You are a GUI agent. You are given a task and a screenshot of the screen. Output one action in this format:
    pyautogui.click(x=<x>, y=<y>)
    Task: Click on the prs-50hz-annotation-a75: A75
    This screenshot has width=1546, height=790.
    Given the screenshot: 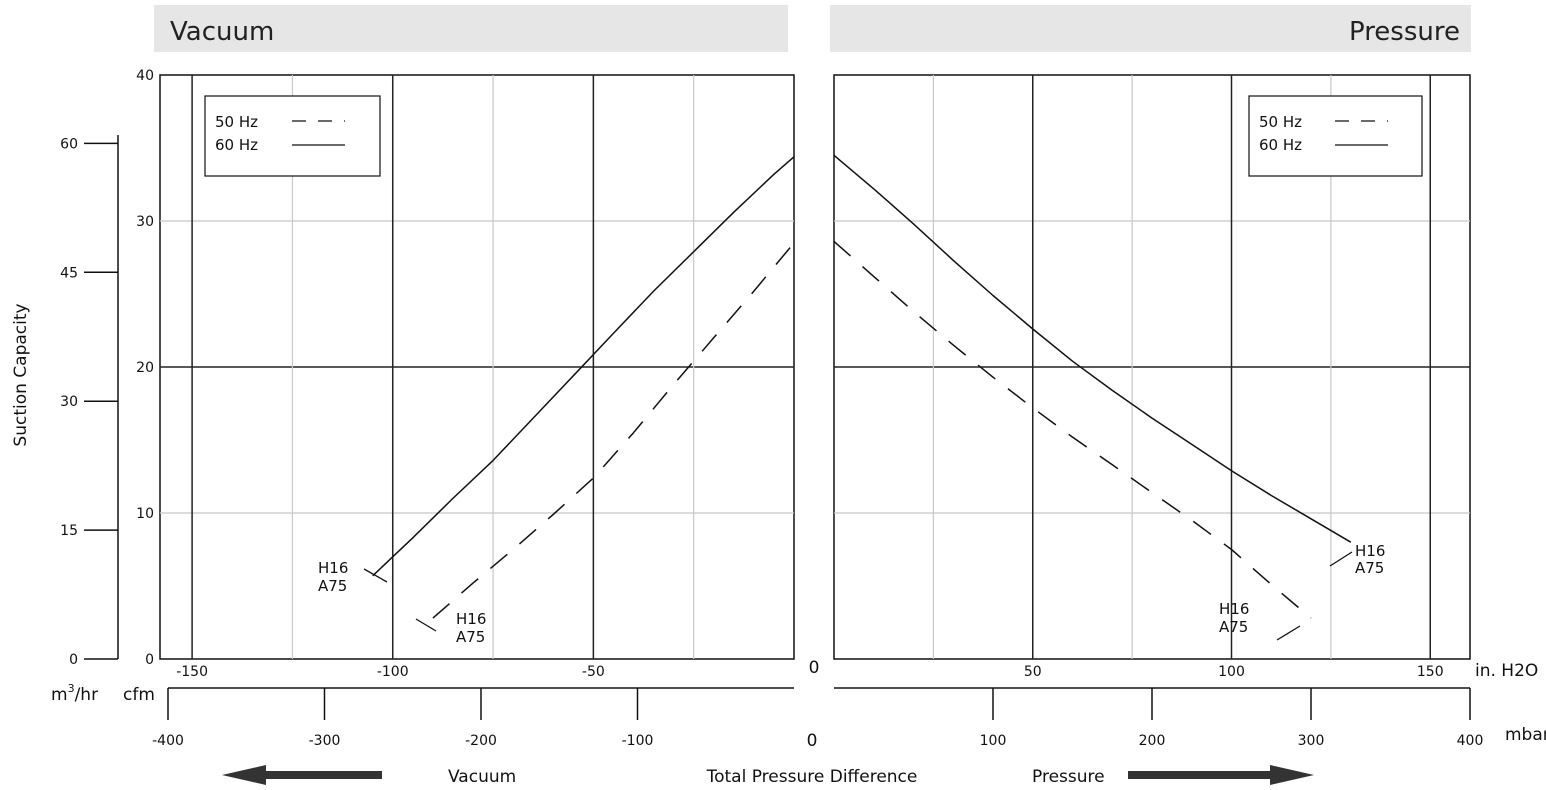 What is the action you would take?
    pyautogui.click(x=1233, y=627)
    